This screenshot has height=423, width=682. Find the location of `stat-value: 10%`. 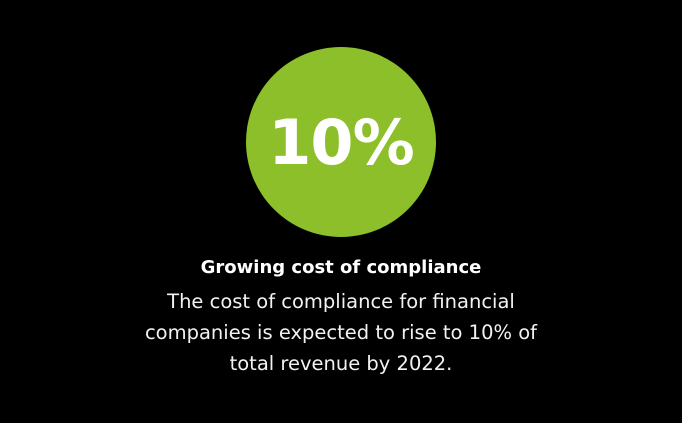

stat-value: 10% is located at coordinates (341, 142).